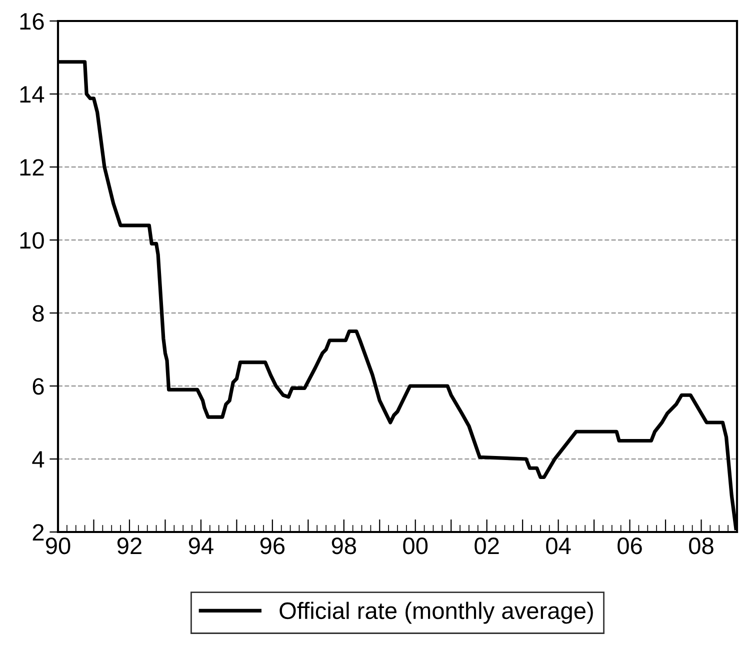 This screenshot has height=653, width=742. What do you see at coordinates (38, 386) in the screenshot?
I see `y-tick-label: 6` at bounding box center [38, 386].